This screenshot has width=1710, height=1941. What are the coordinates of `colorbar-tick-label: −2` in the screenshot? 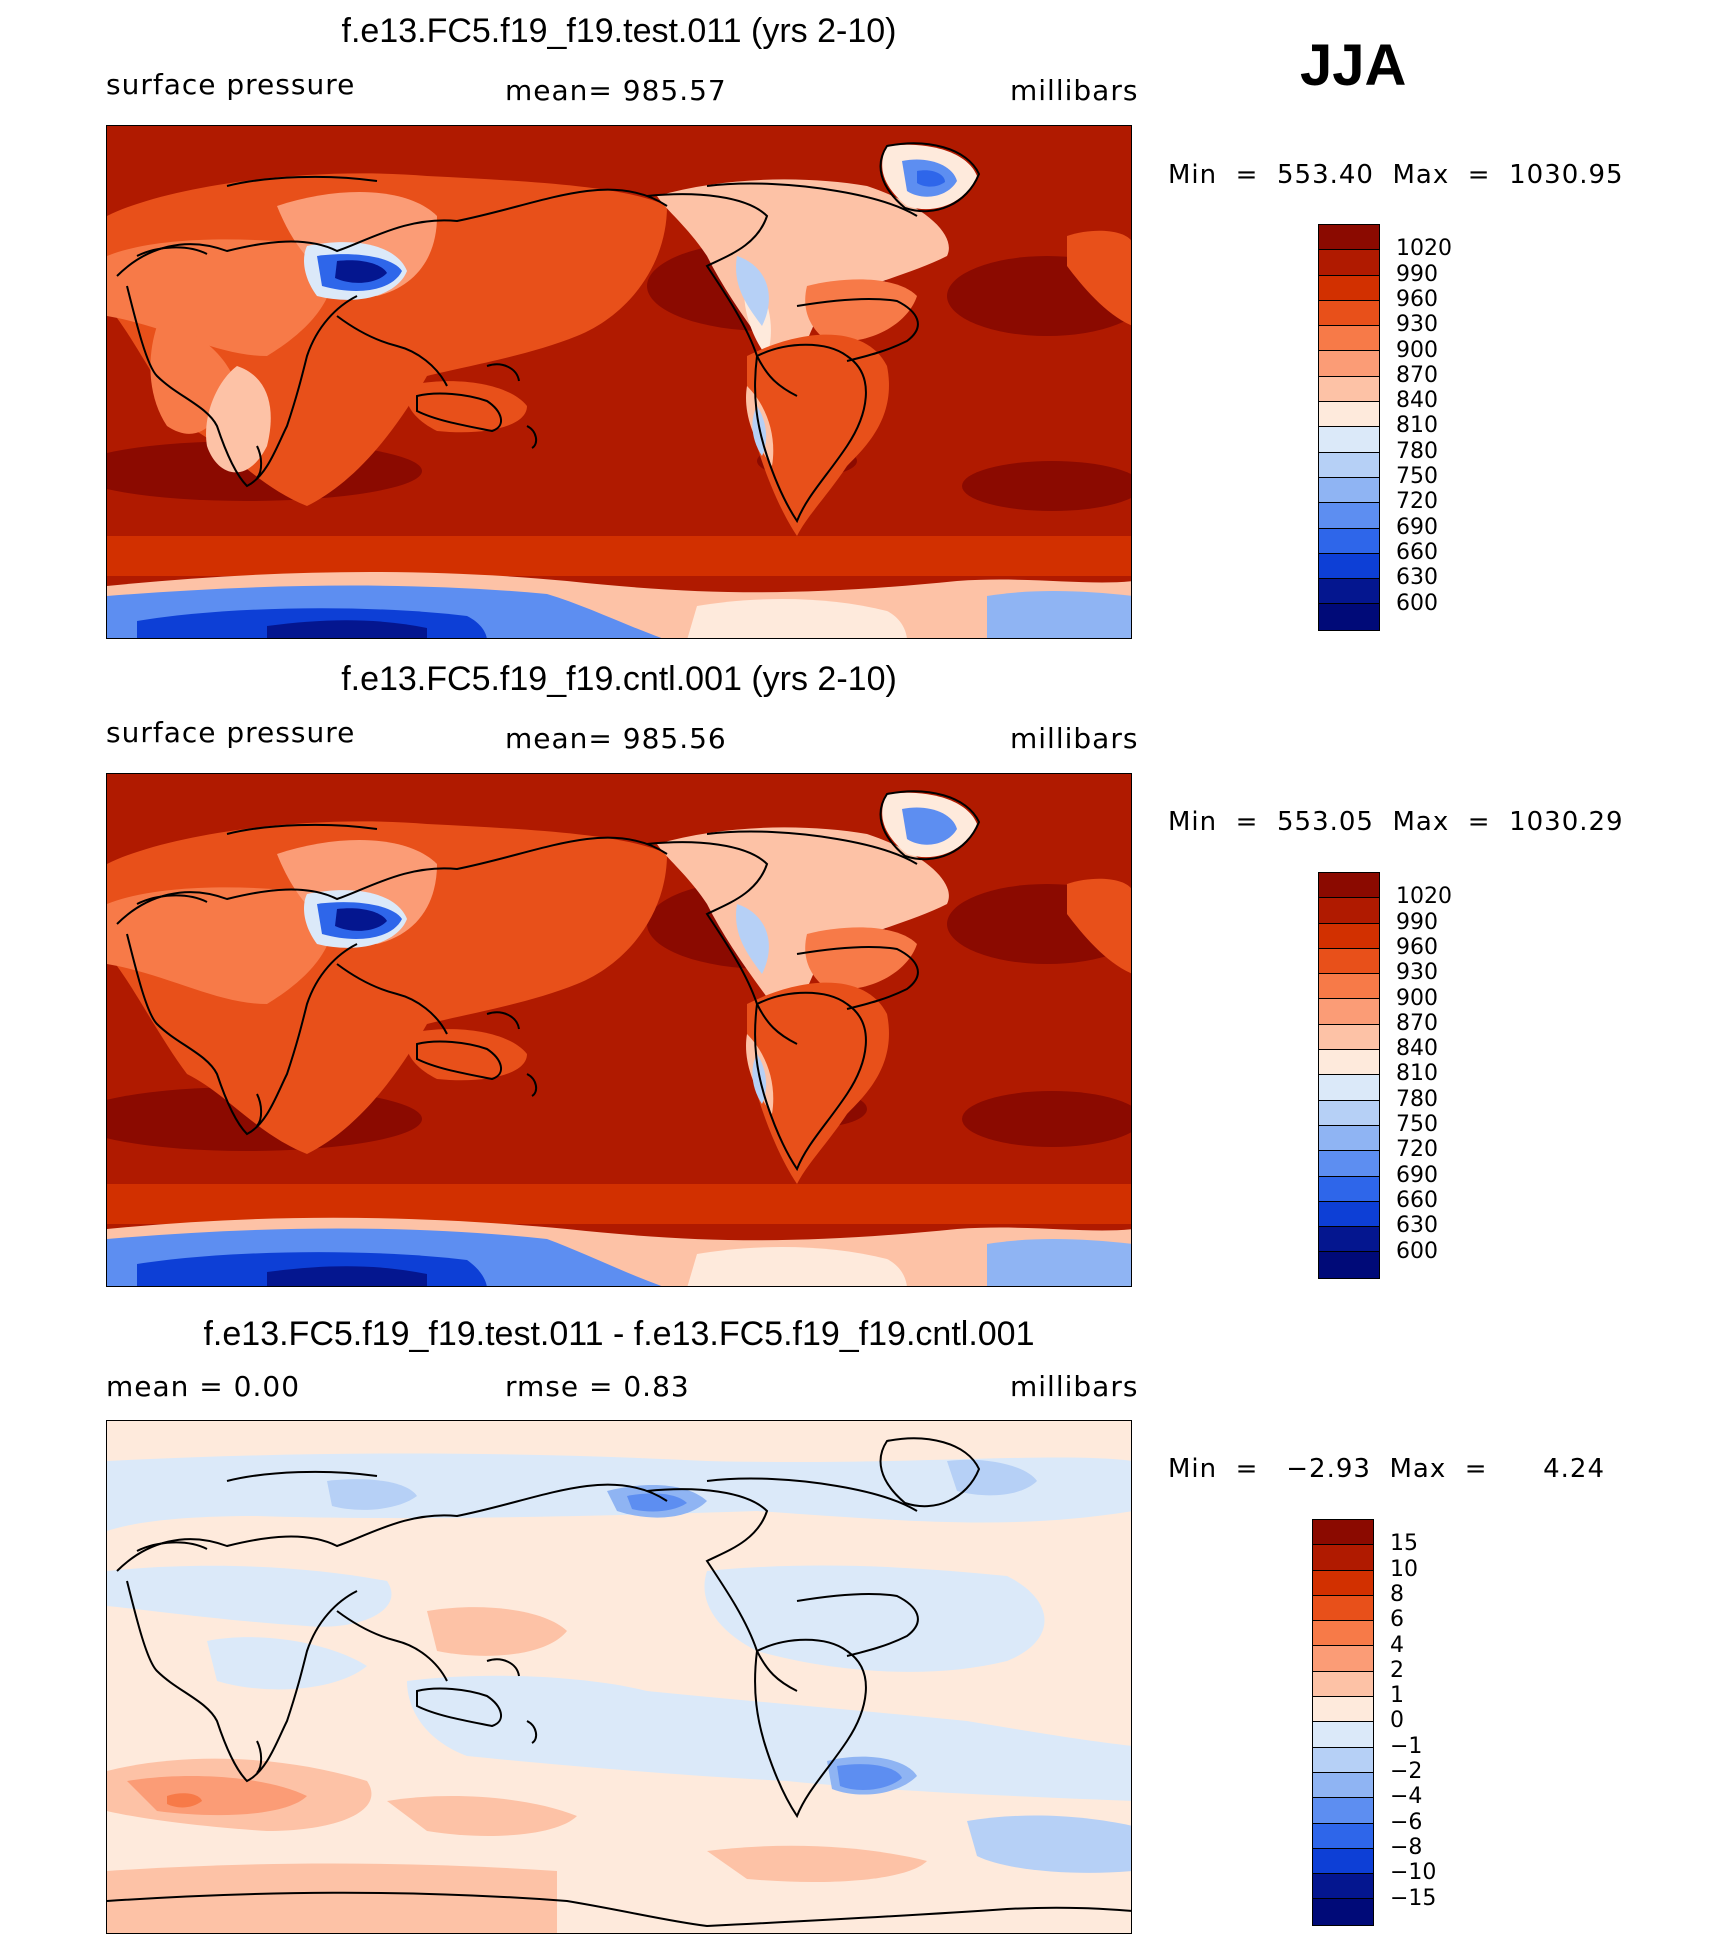 It's located at (1406, 1771).